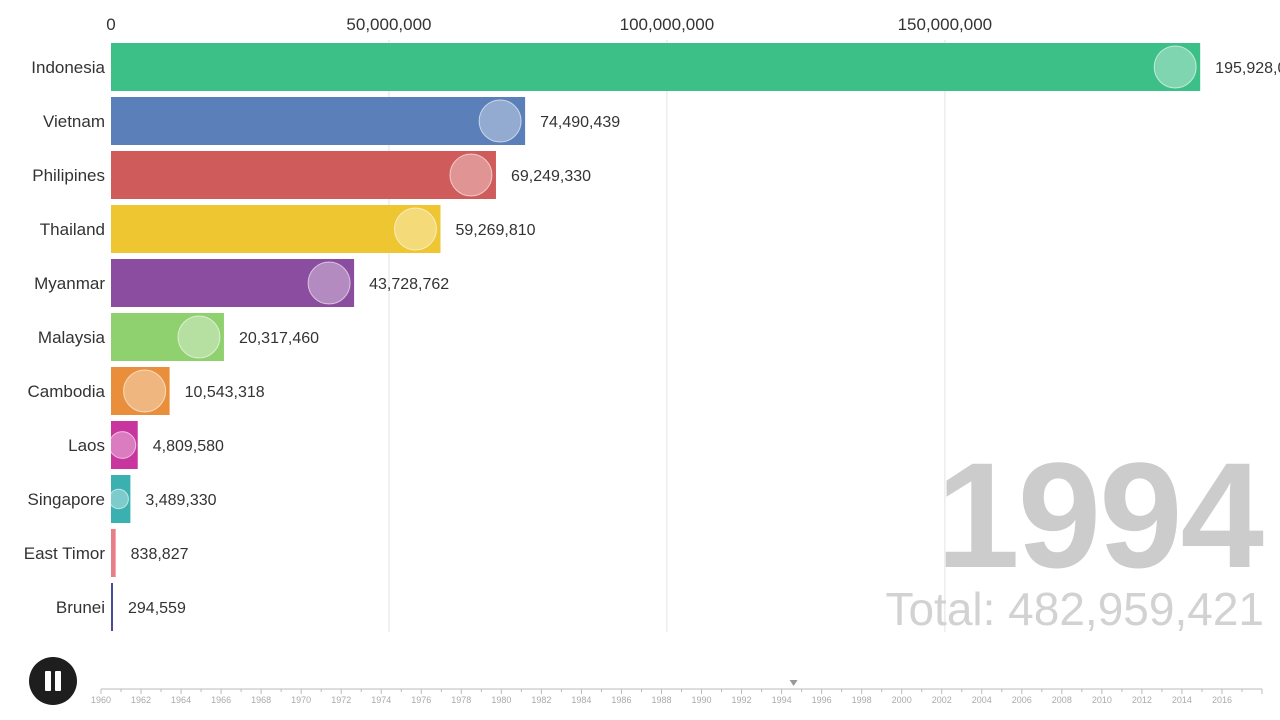 This screenshot has height=720, width=1280. What do you see at coordinates (702, 700) in the screenshot?
I see `timeline-year-label: 1990` at bounding box center [702, 700].